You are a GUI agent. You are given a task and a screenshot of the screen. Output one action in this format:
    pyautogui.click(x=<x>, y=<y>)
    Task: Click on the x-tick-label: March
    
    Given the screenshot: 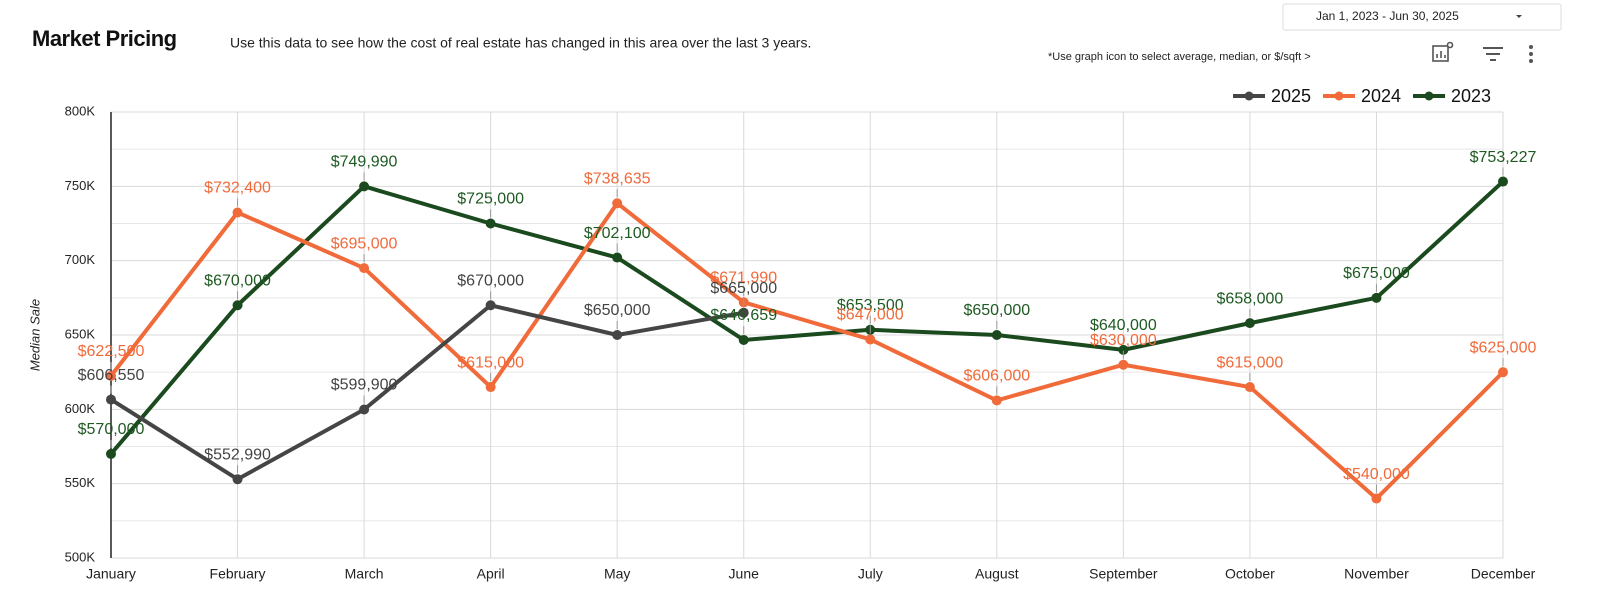 What is the action you would take?
    pyautogui.click(x=364, y=574)
    